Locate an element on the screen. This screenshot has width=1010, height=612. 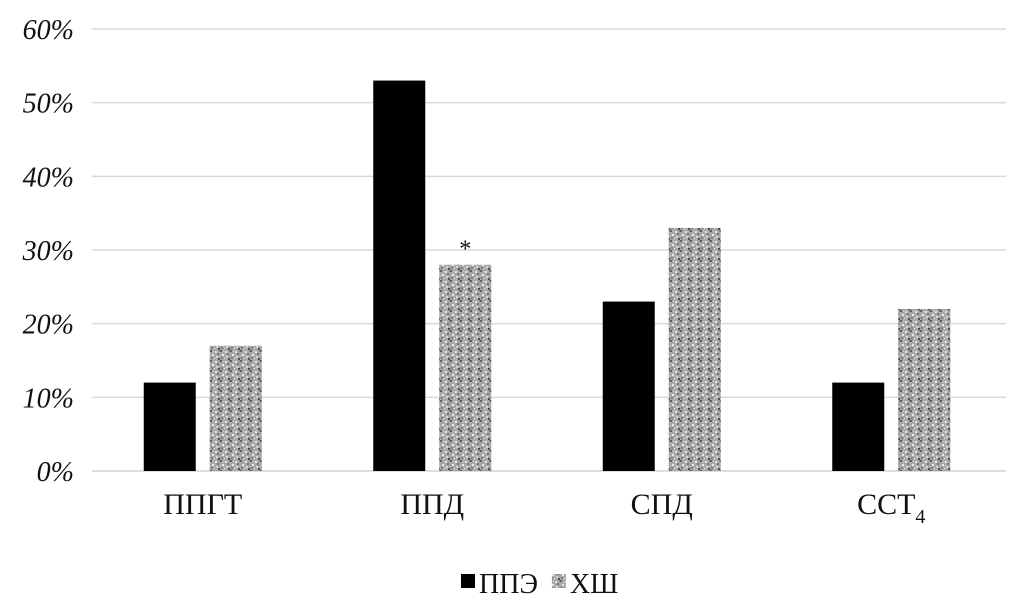
x-category-label: СПД is located at coordinates (662, 504).